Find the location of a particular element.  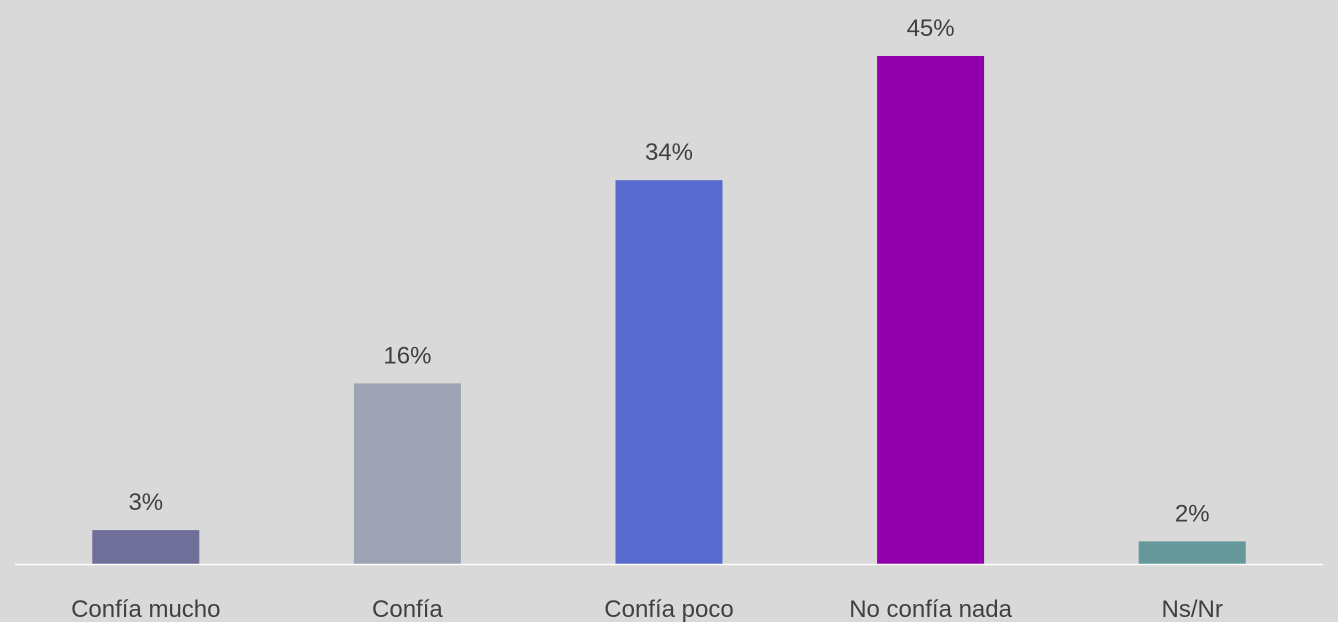

bar-value-label: 16% is located at coordinates (407, 355).